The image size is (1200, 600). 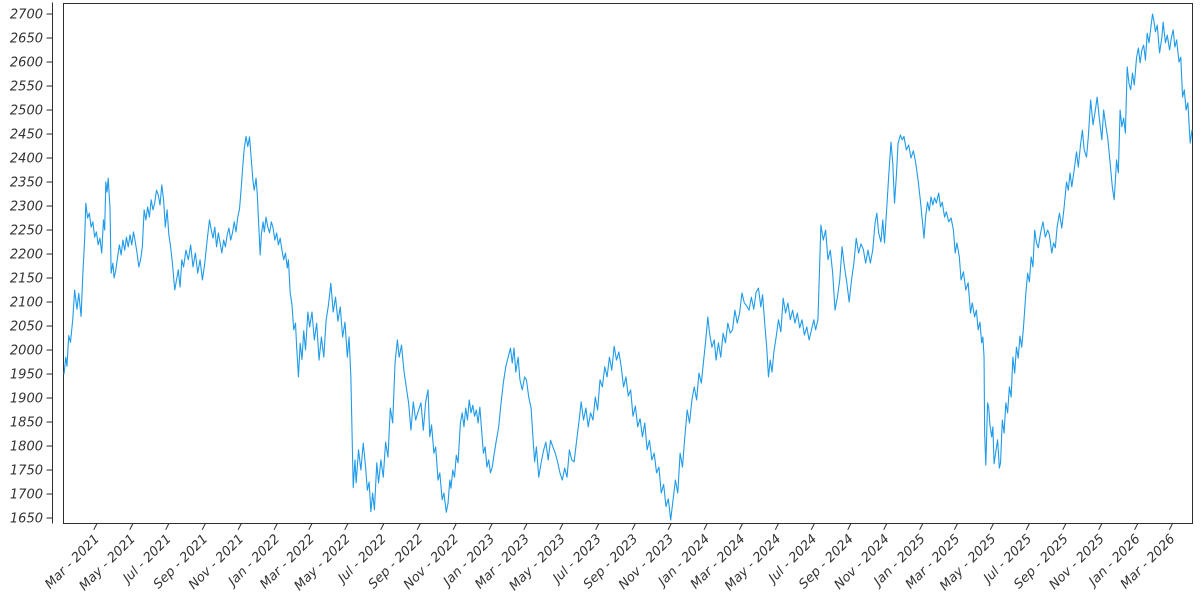 I want to click on y-tick-label: 1700, so click(x=26, y=495).